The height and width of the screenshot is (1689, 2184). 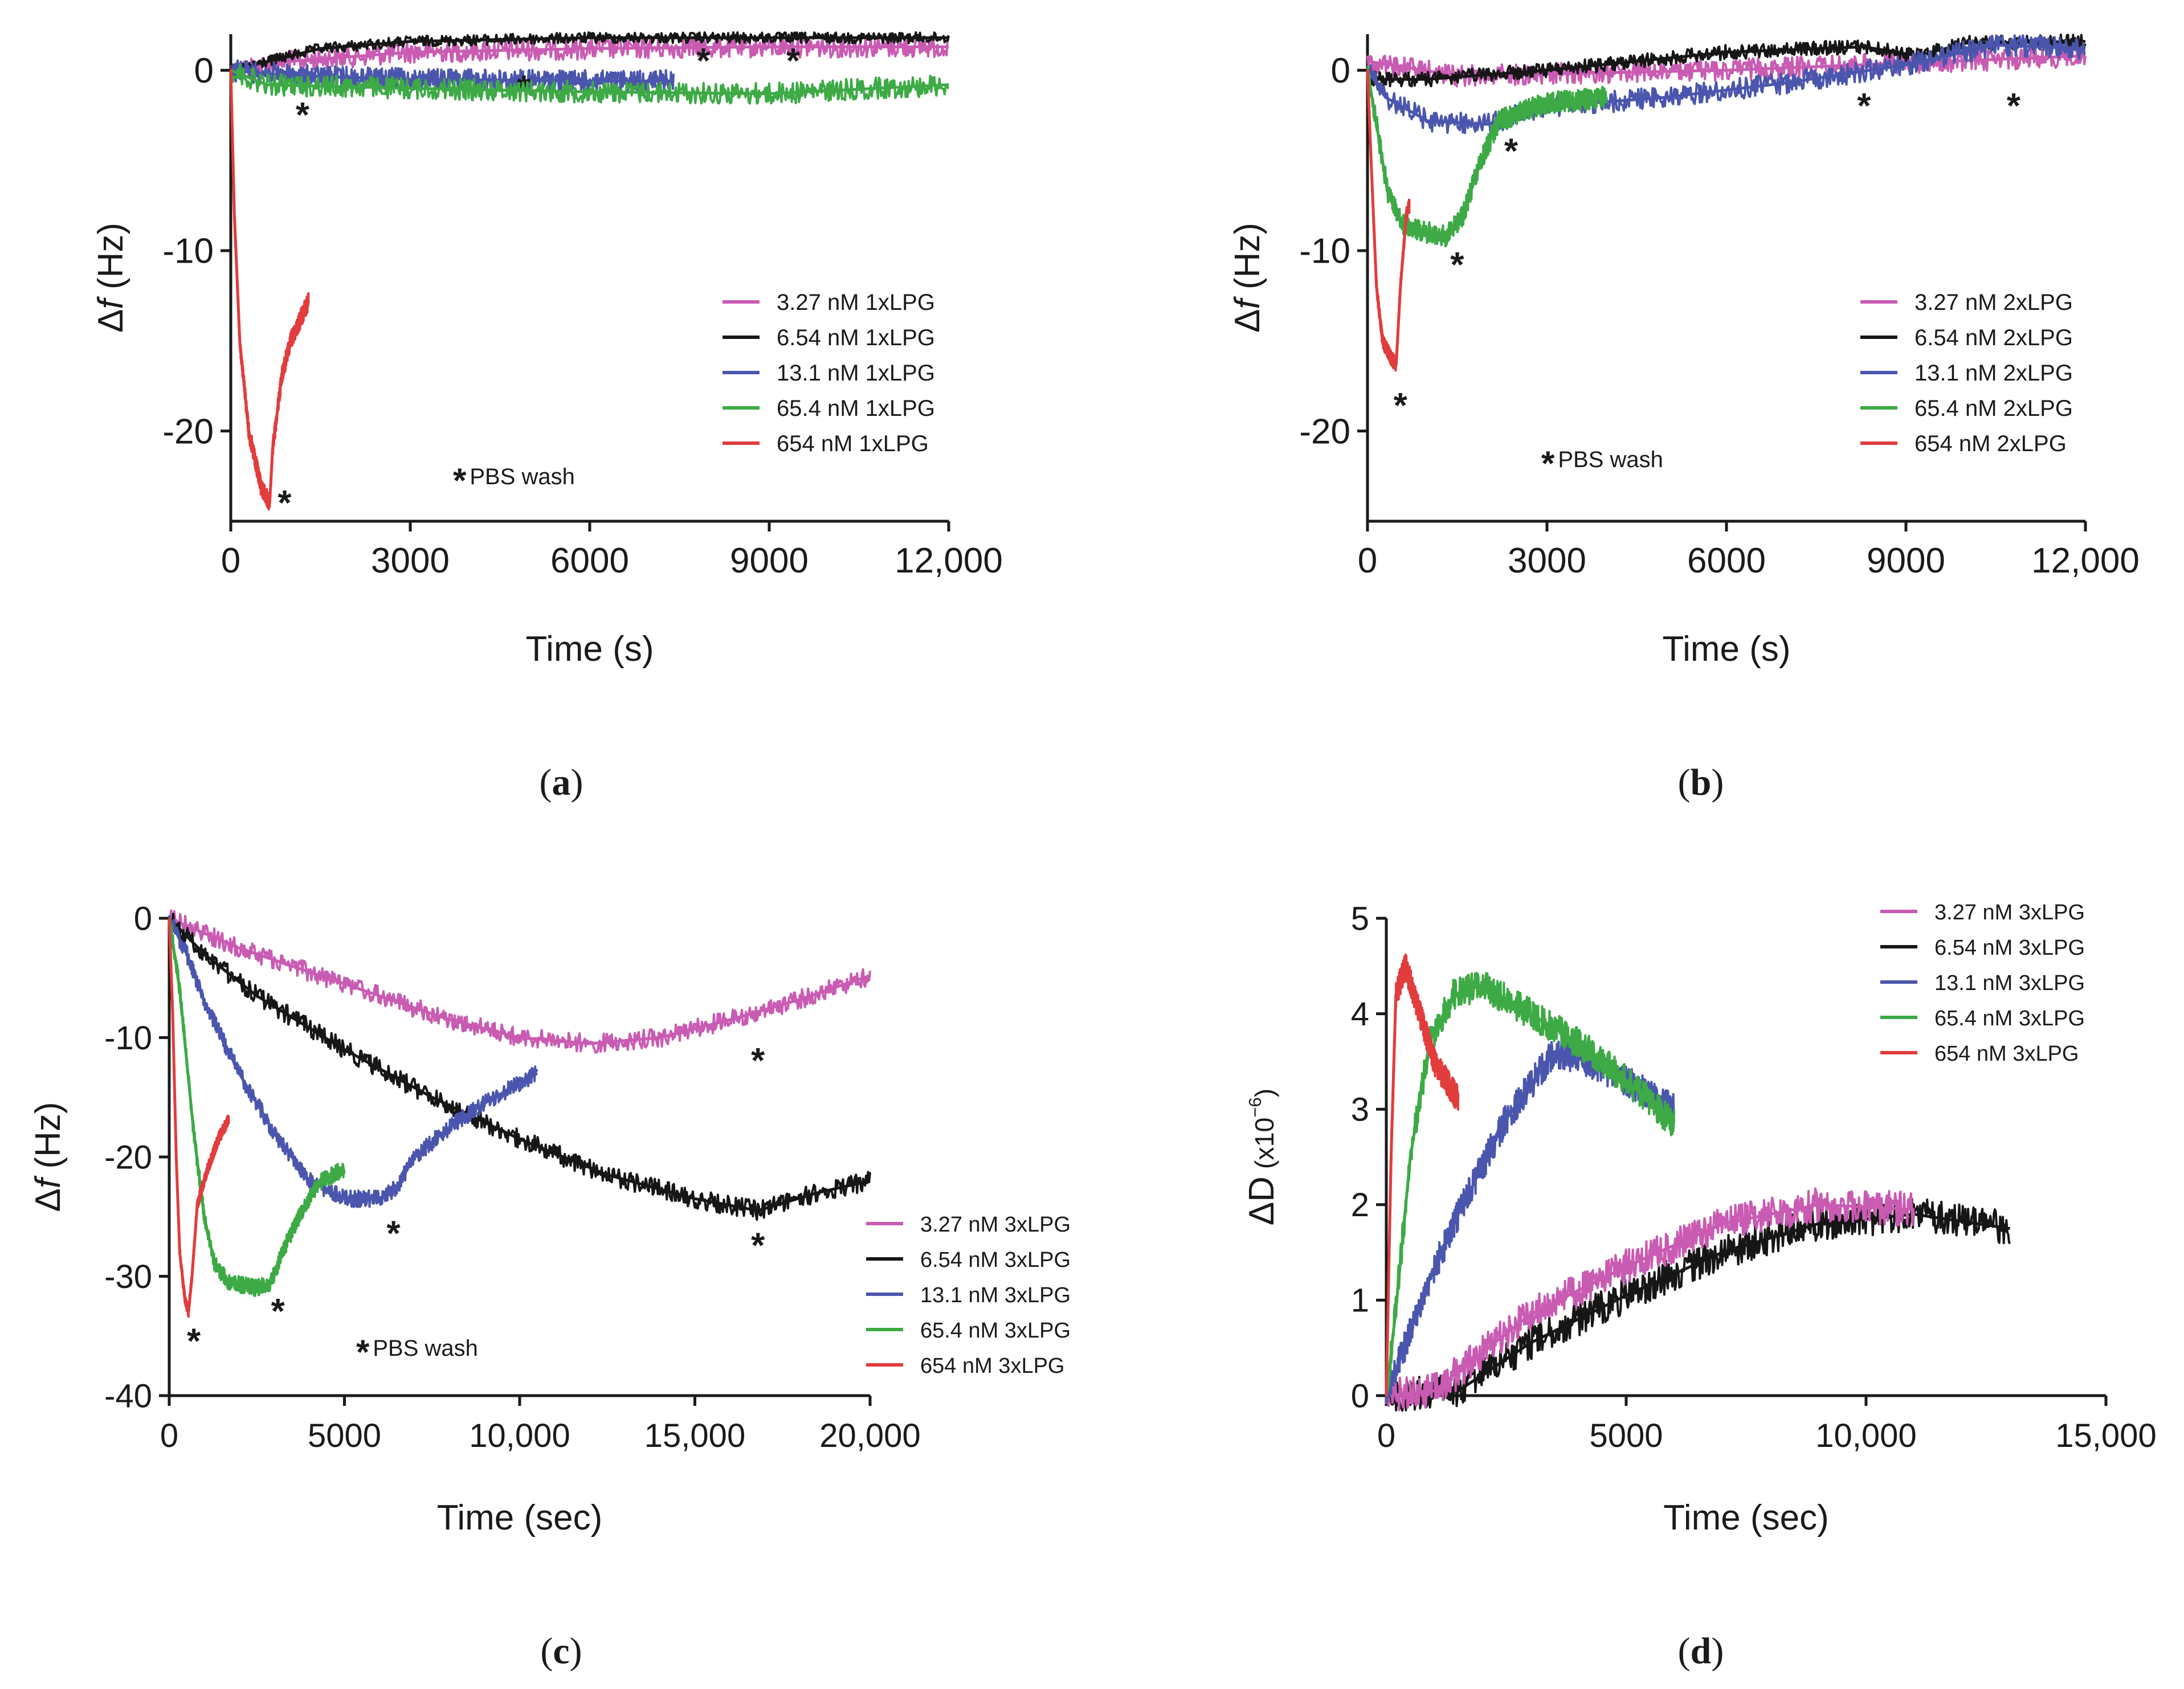 What do you see at coordinates (561, 782) in the screenshot?
I see `panel-caption: (a)` at bounding box center [561, 782].